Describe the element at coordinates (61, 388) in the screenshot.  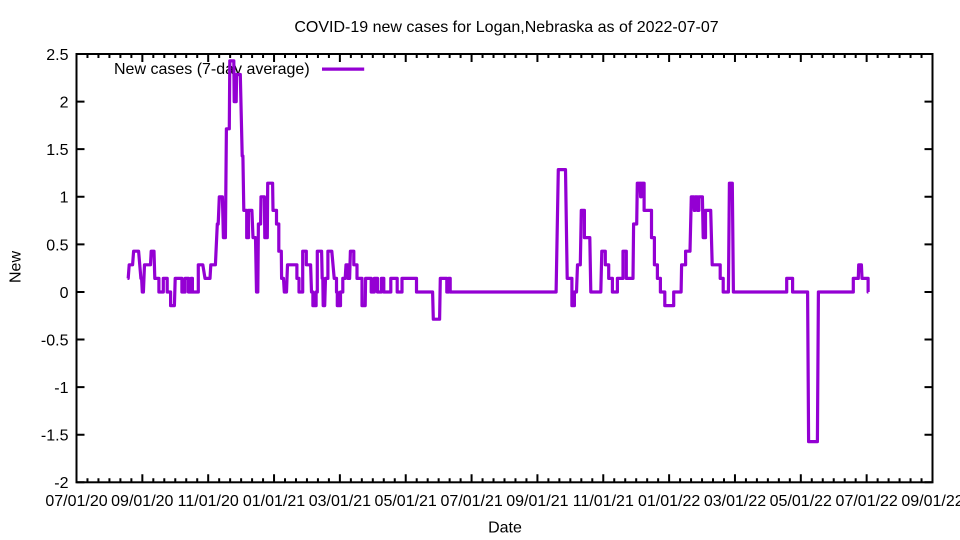
I see `svg-text: -1` at that location.